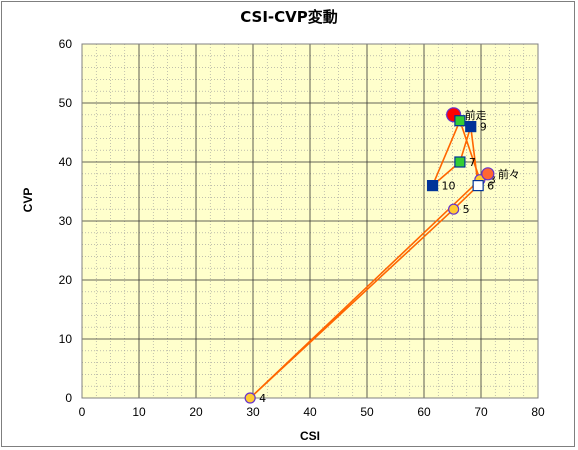  What do you see at coordinates (66, 339) in the screenshot?
I see `y-tick-label: 10` at bounding box center [66, 339].